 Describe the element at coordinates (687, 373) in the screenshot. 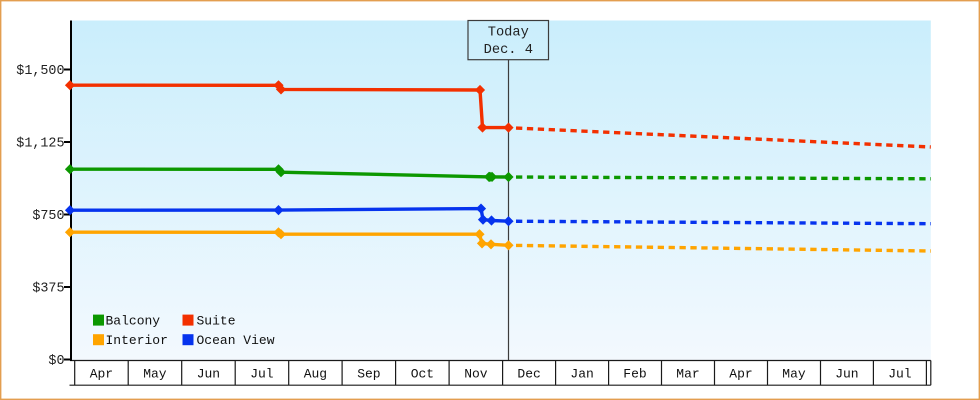

I see `svg-text: Mar` at that location.